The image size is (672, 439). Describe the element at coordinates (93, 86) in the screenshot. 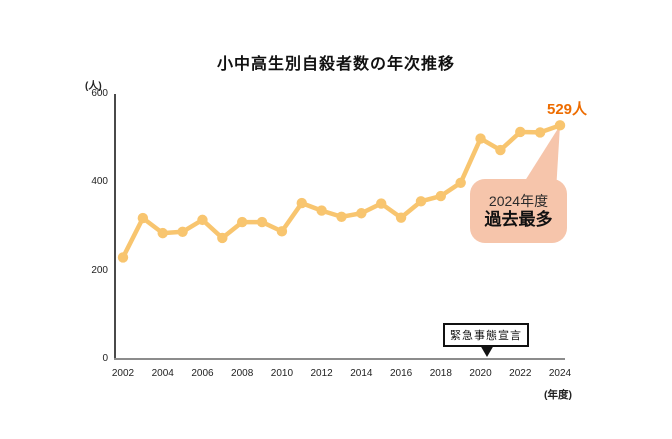

I see `y-axis-unit-label: (人)` at that location.